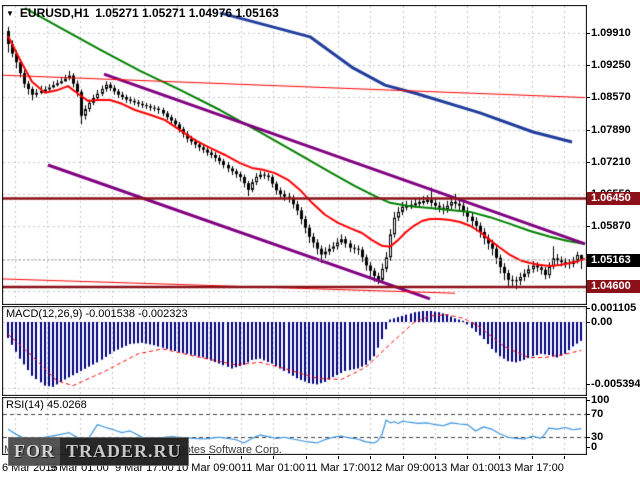  What do you see at coordinates (54, 13) in the screenshot?
I see `symbol-period-label: EURUSD,H1` at bounding box center [54, 13].